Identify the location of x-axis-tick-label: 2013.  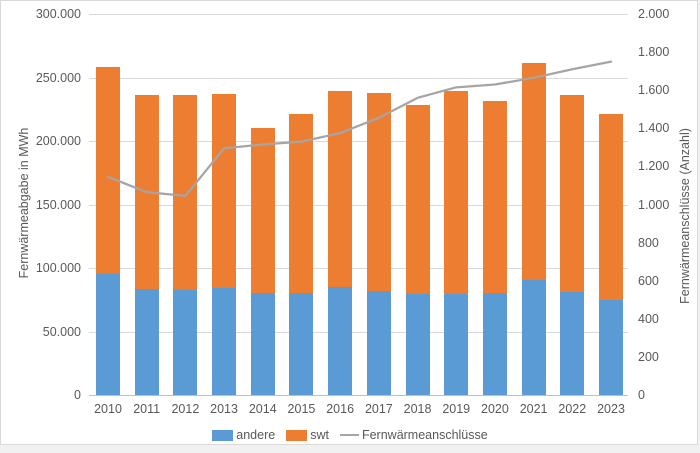
(224, 409).